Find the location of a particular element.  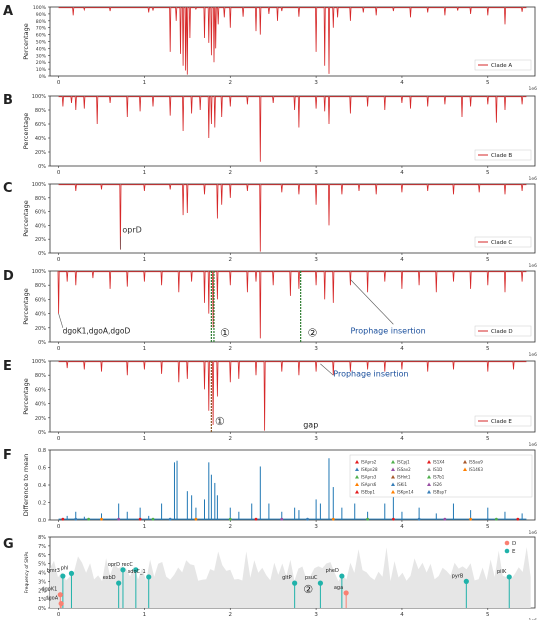

annotation-prophage: Prophage insertion is located at coordinates (387, 330).